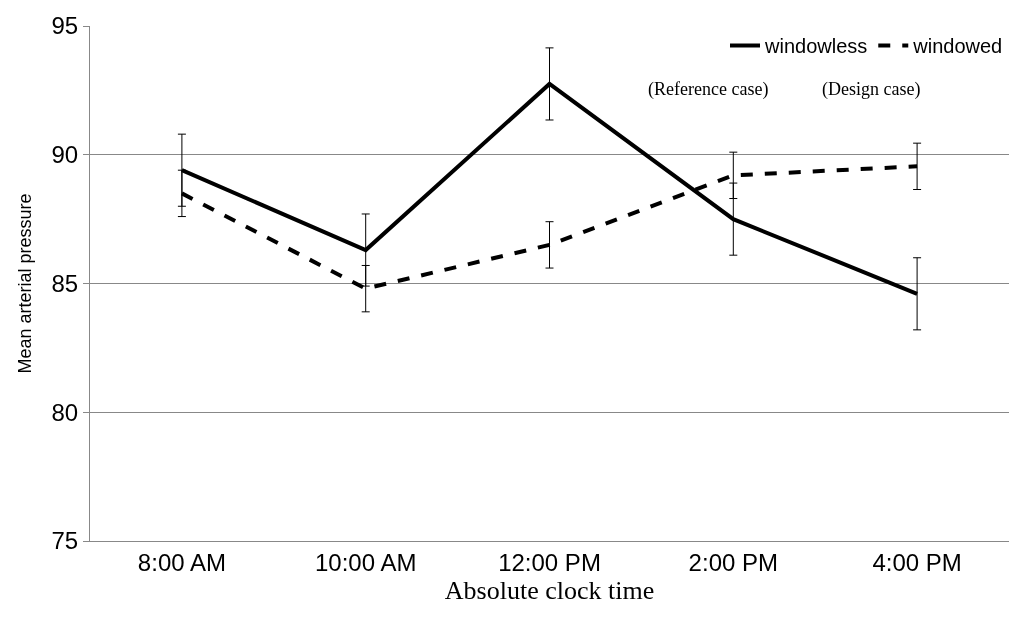 This screenshot has width=1034, height=621. What do you see at coordinates (549, 562) in the screenshot?
I see `x-tick-label: 12:00 PM` at bounding box center [549, 562].